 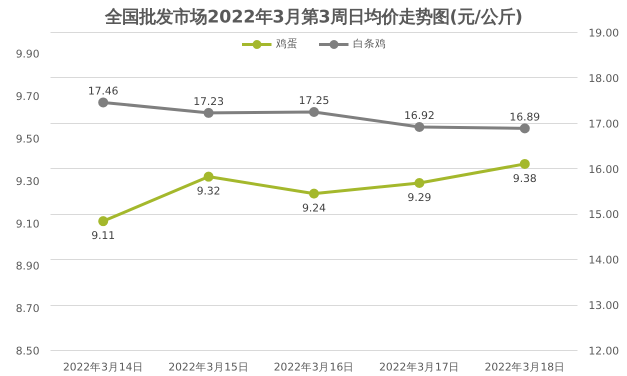 What do you see at coordinates (604, 123) in the screenshot?
I see `y2-tick-label: 17.00` at bounding box center [604, 123].